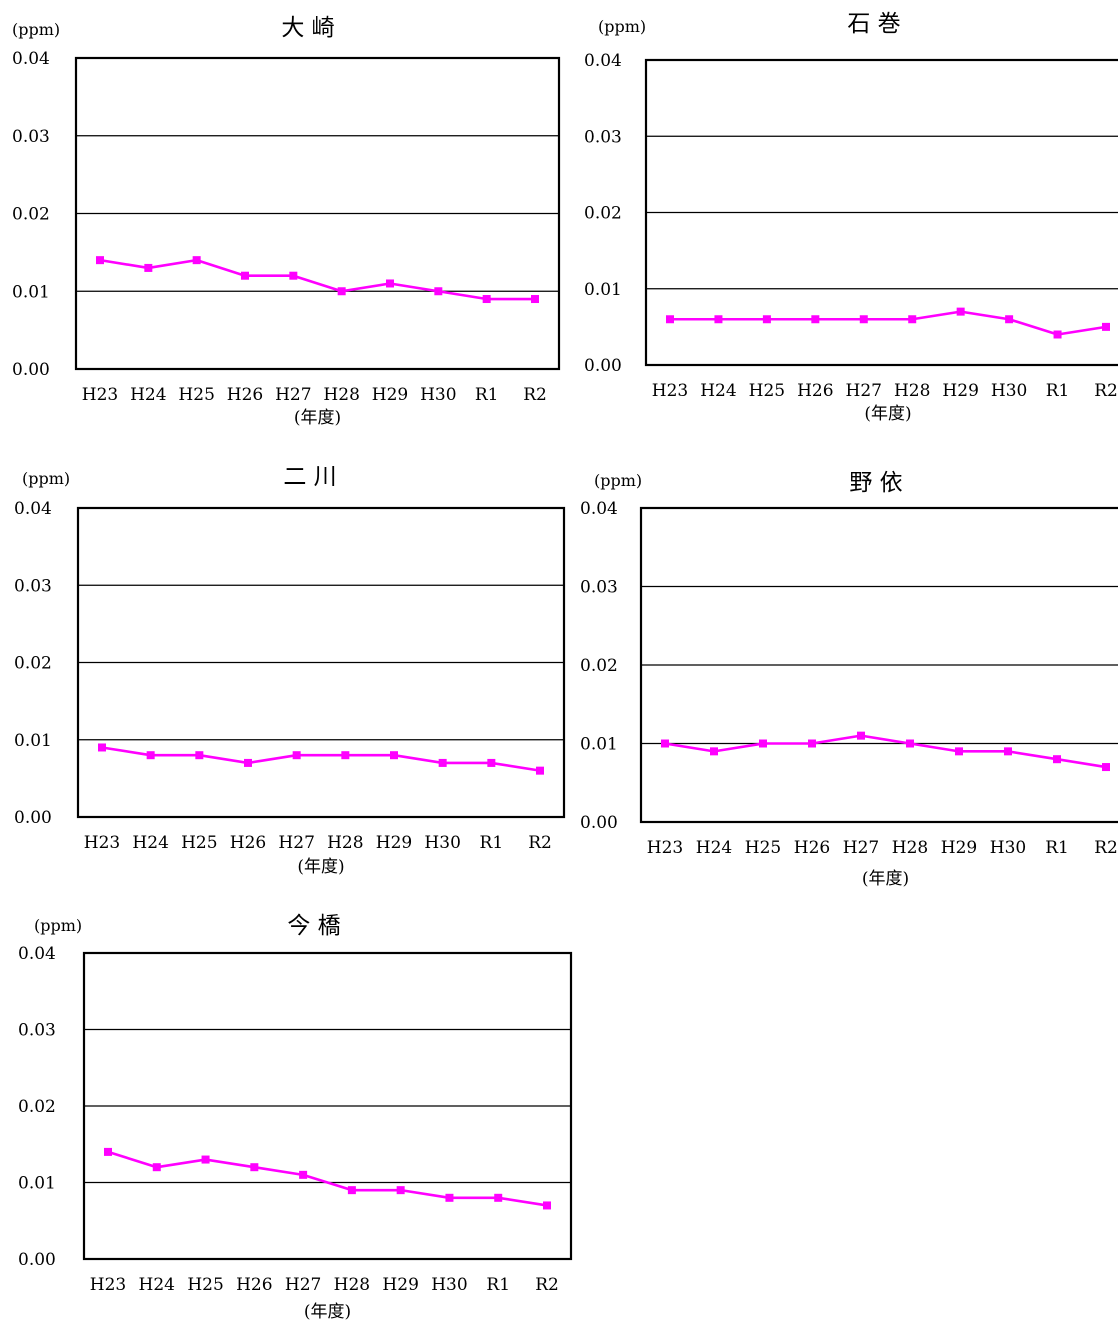  I want to click on chart-title: 今 橋, so click(313, 926).